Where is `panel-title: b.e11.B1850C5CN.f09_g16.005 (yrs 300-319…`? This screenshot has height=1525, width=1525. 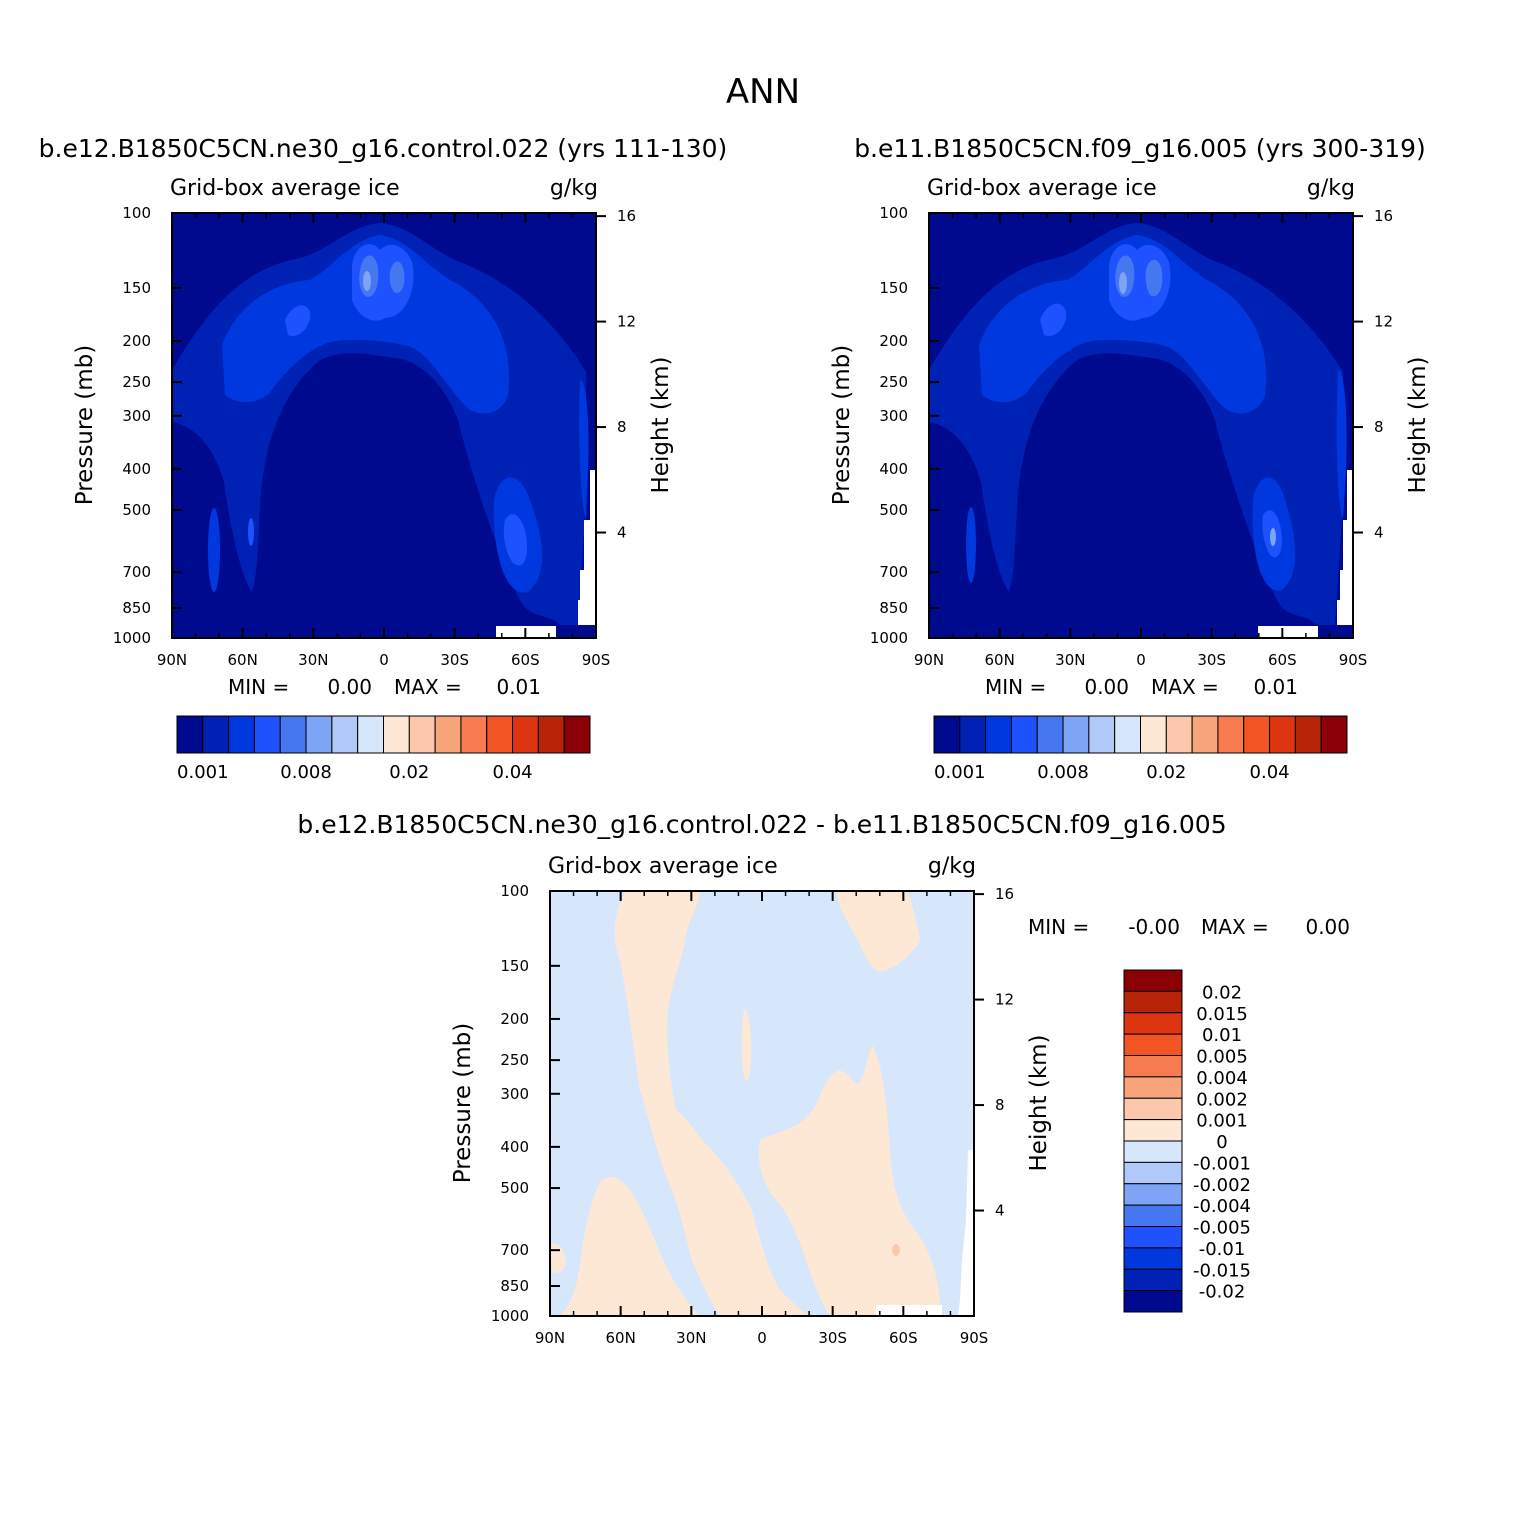 panel-title: b.e11.B1850C5CN.f09_g16.005 (yrs 300-319… is located at coordinates (1140, 148).